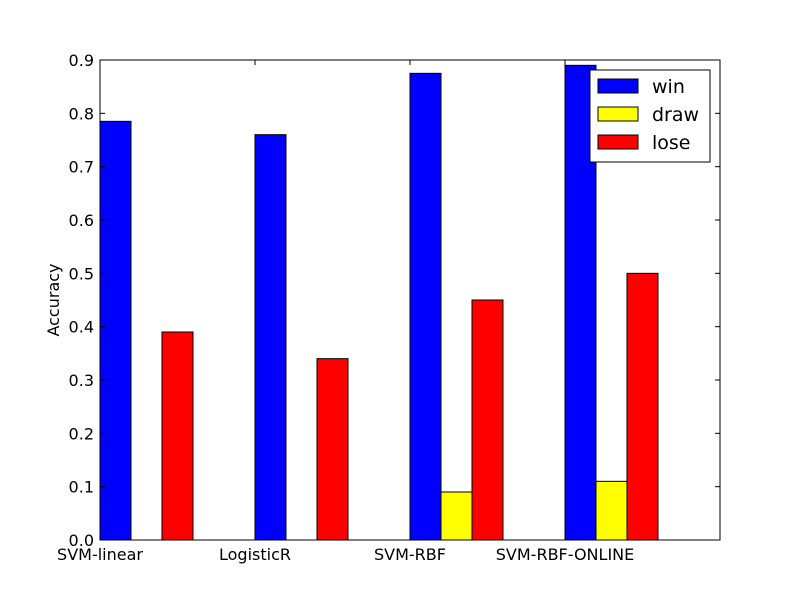 The height and width of the screenshot is (600, 800). What do you see at coordinates (410, 554) in the screenshot?
I see `x-tick-label: SVM-RBF` at bounding box center [410, 554].